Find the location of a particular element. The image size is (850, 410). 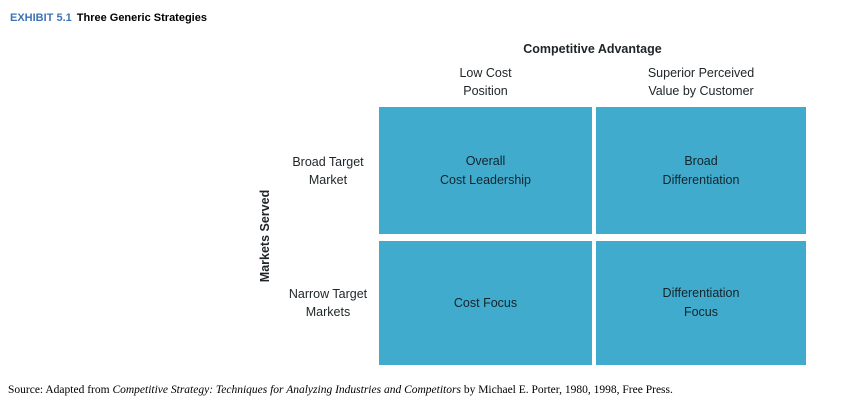

row-axis-title-label: Markets Served is located at coordinates (265, 236).